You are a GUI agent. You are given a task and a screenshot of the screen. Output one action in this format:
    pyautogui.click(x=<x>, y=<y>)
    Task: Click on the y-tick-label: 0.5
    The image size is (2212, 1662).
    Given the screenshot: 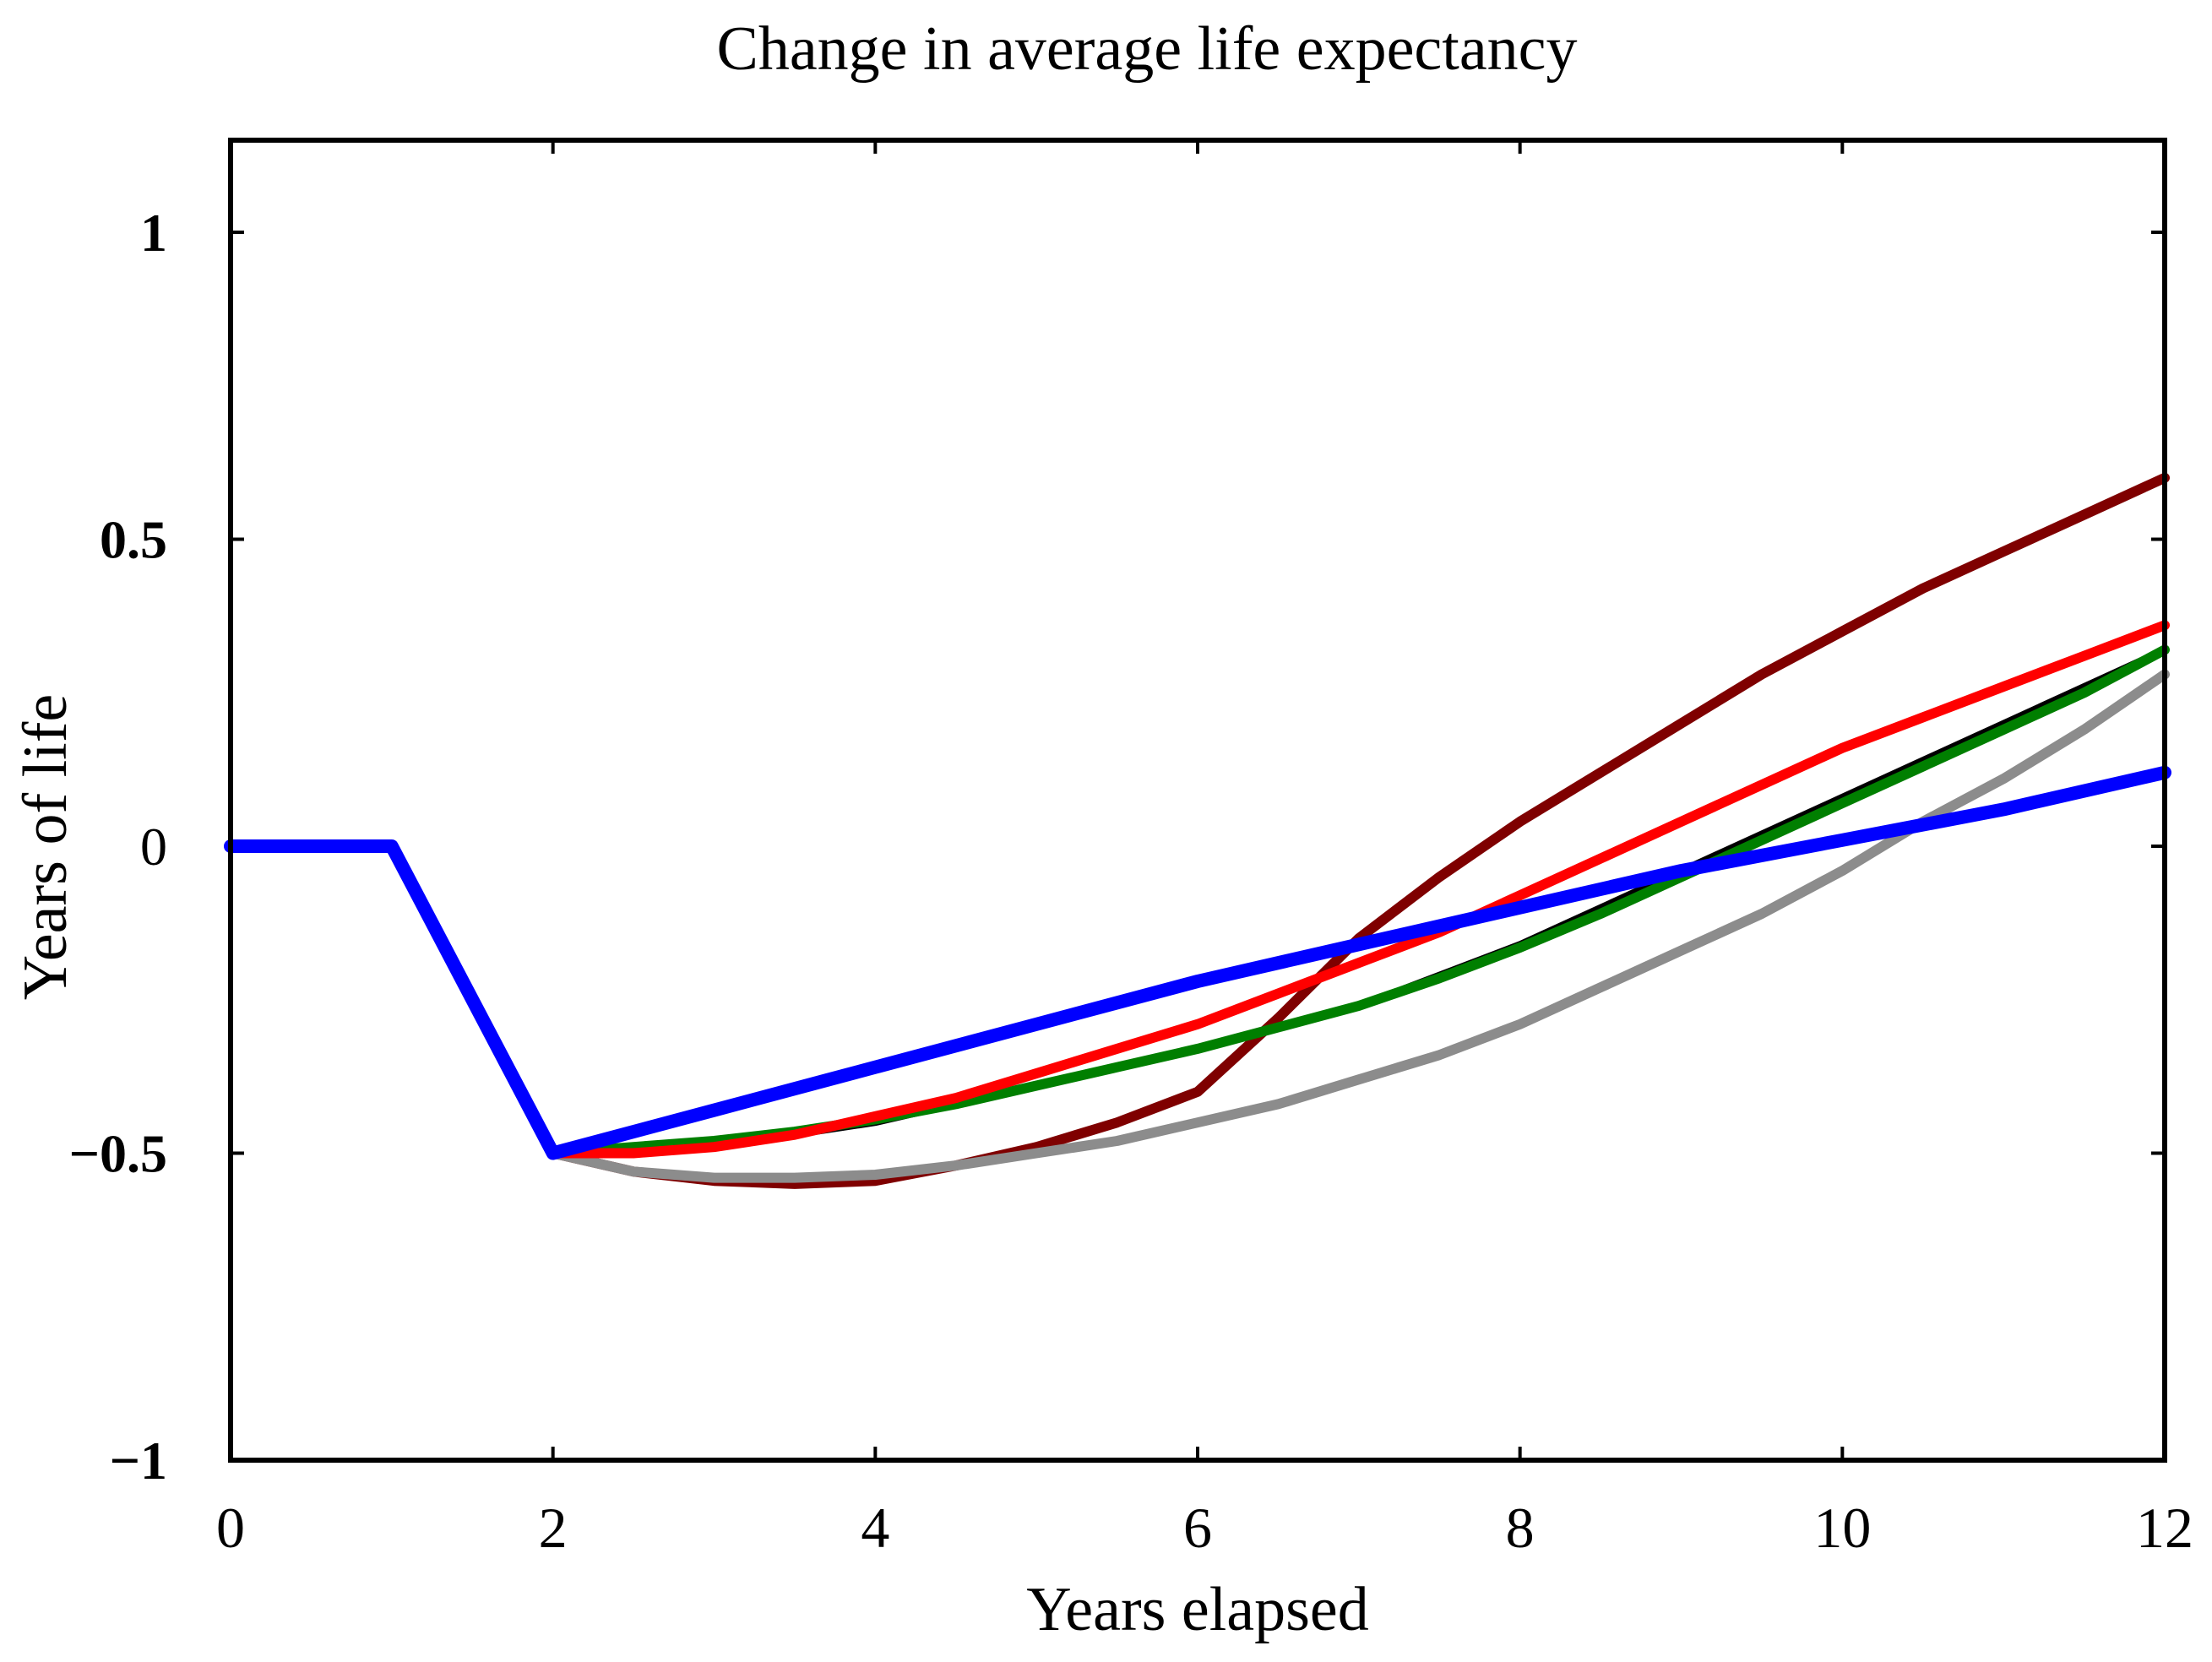 What is the action you would take?
    pyautogui.click(x=133, y=540)
    